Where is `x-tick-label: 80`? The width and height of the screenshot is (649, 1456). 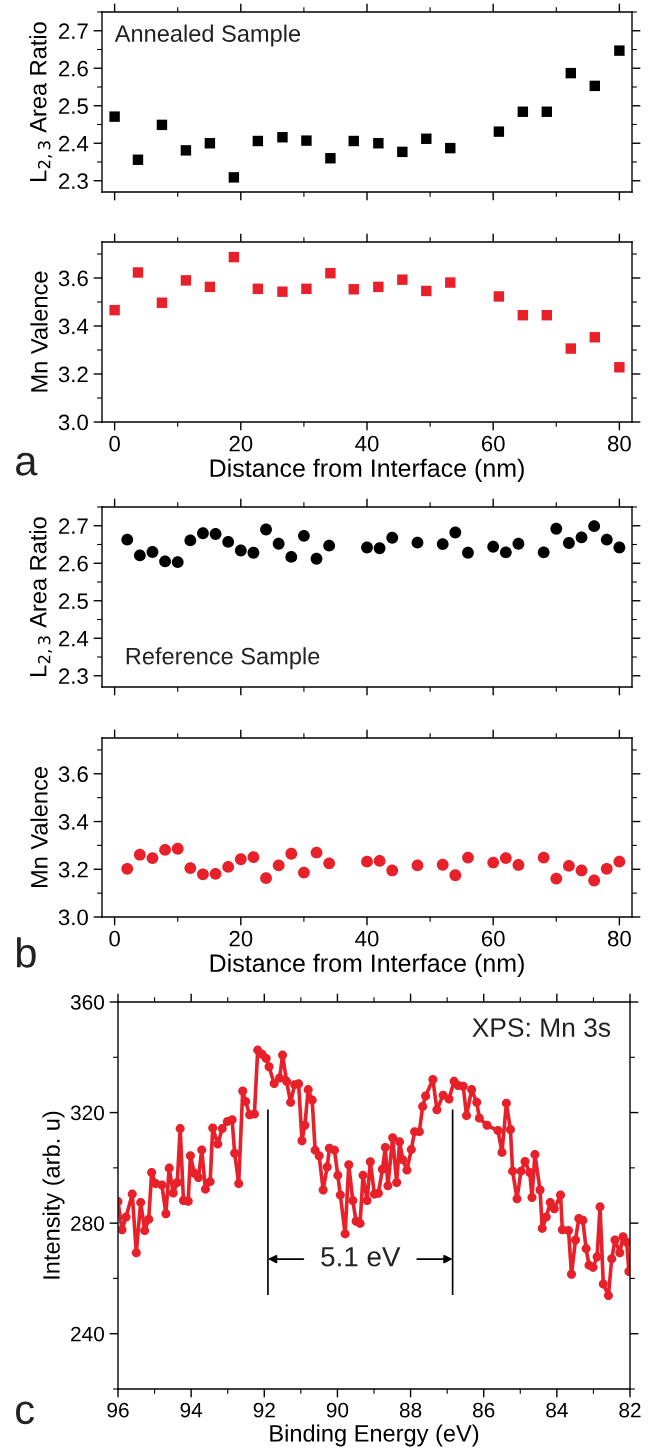 x-tick-label: 80 is located at coordinates (619, 443).